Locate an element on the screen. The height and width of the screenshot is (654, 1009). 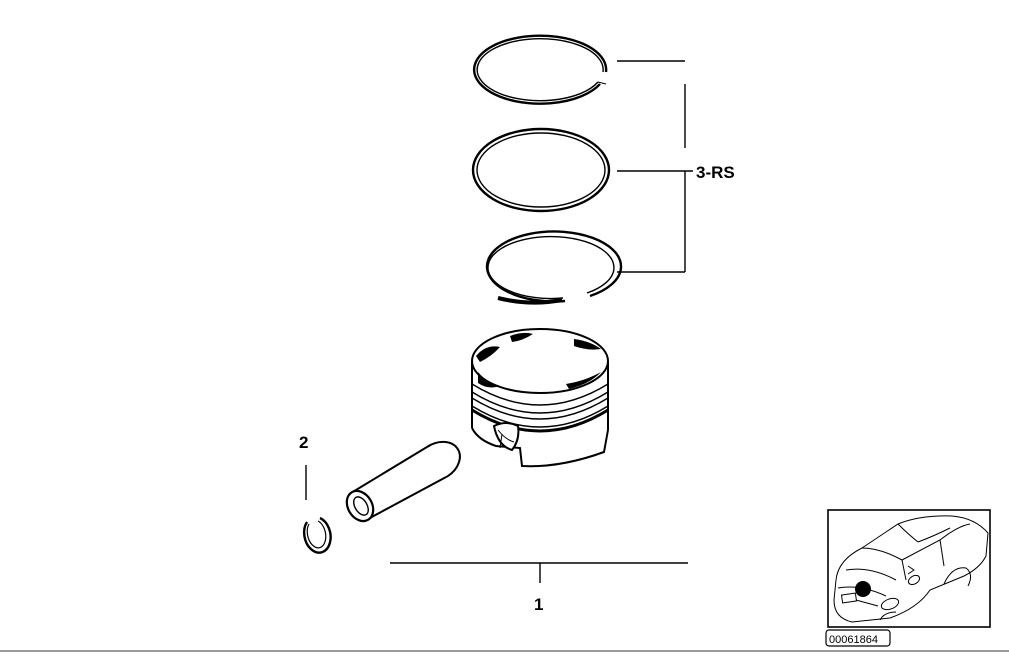
piston is located at coordinates (540, 398).